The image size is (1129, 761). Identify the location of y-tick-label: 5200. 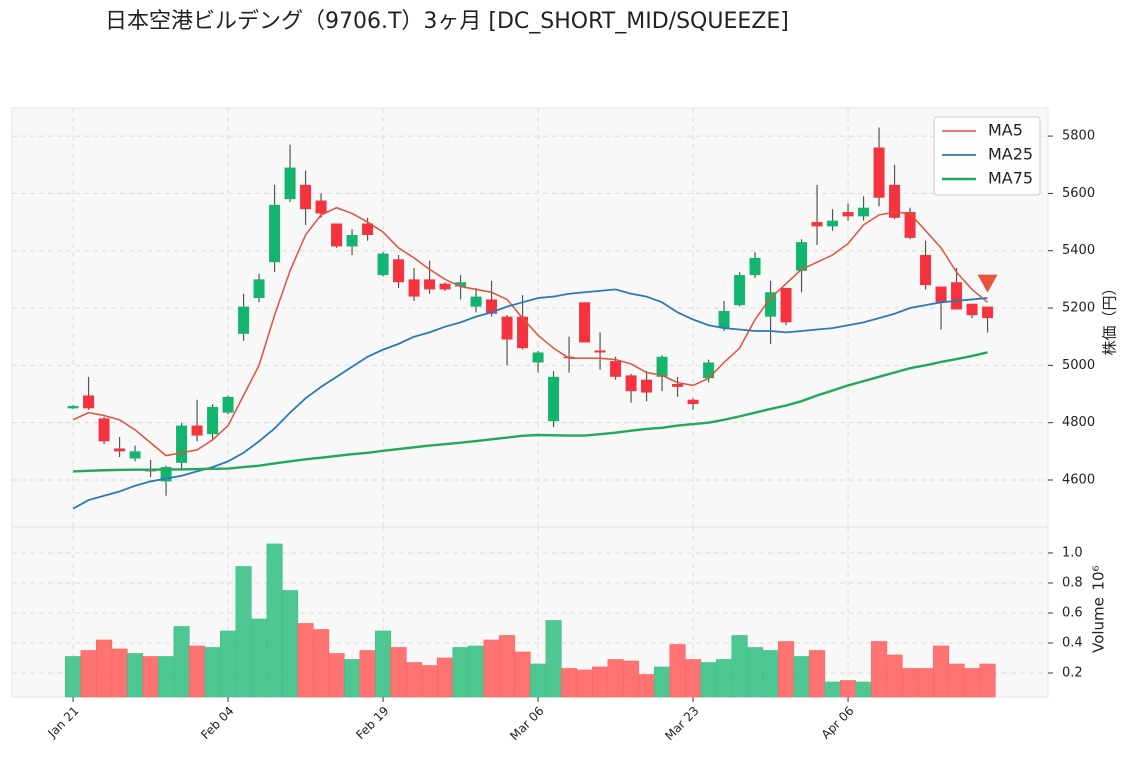
(1078, 308).